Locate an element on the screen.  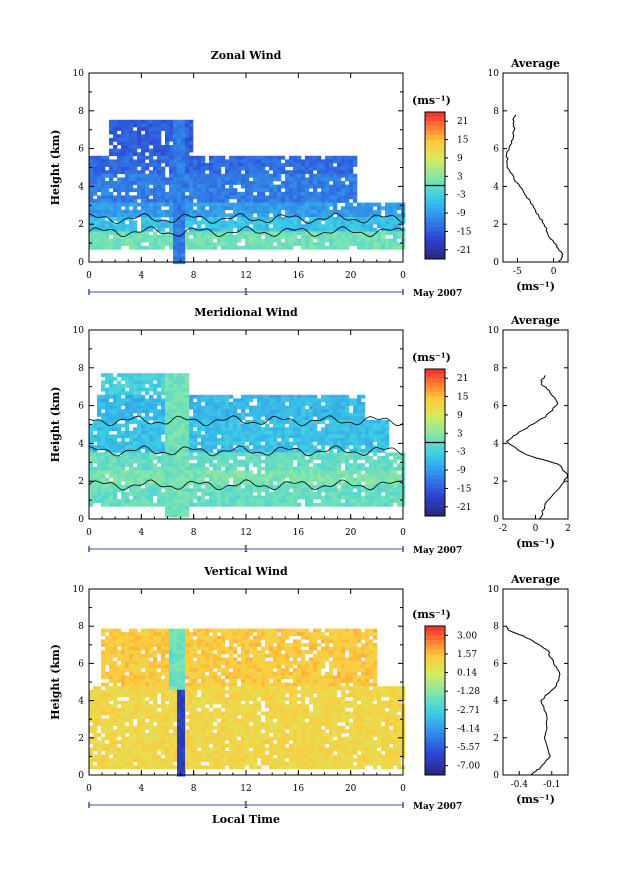
colorbar-swatch is located at coordinates (435, 394).